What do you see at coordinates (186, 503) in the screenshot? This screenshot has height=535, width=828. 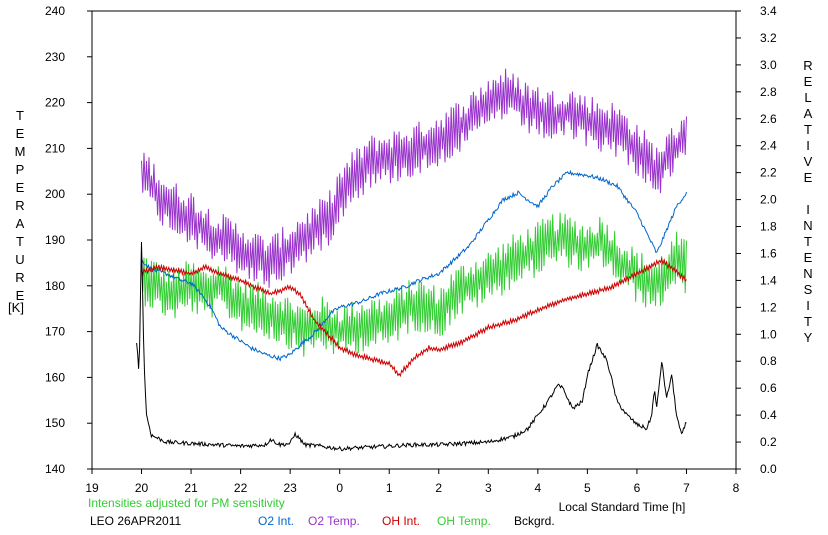 I see `sensitivity-note: Intensities adjusted for PM sensitivity` at bounding box center [186, 503].